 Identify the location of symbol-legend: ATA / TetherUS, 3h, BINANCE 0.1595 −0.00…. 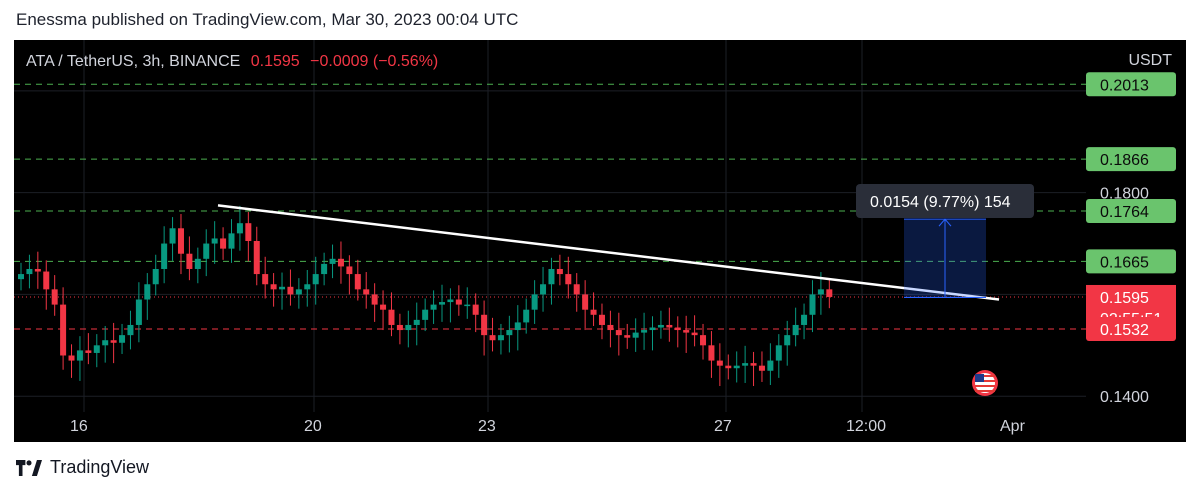
(232, 62).